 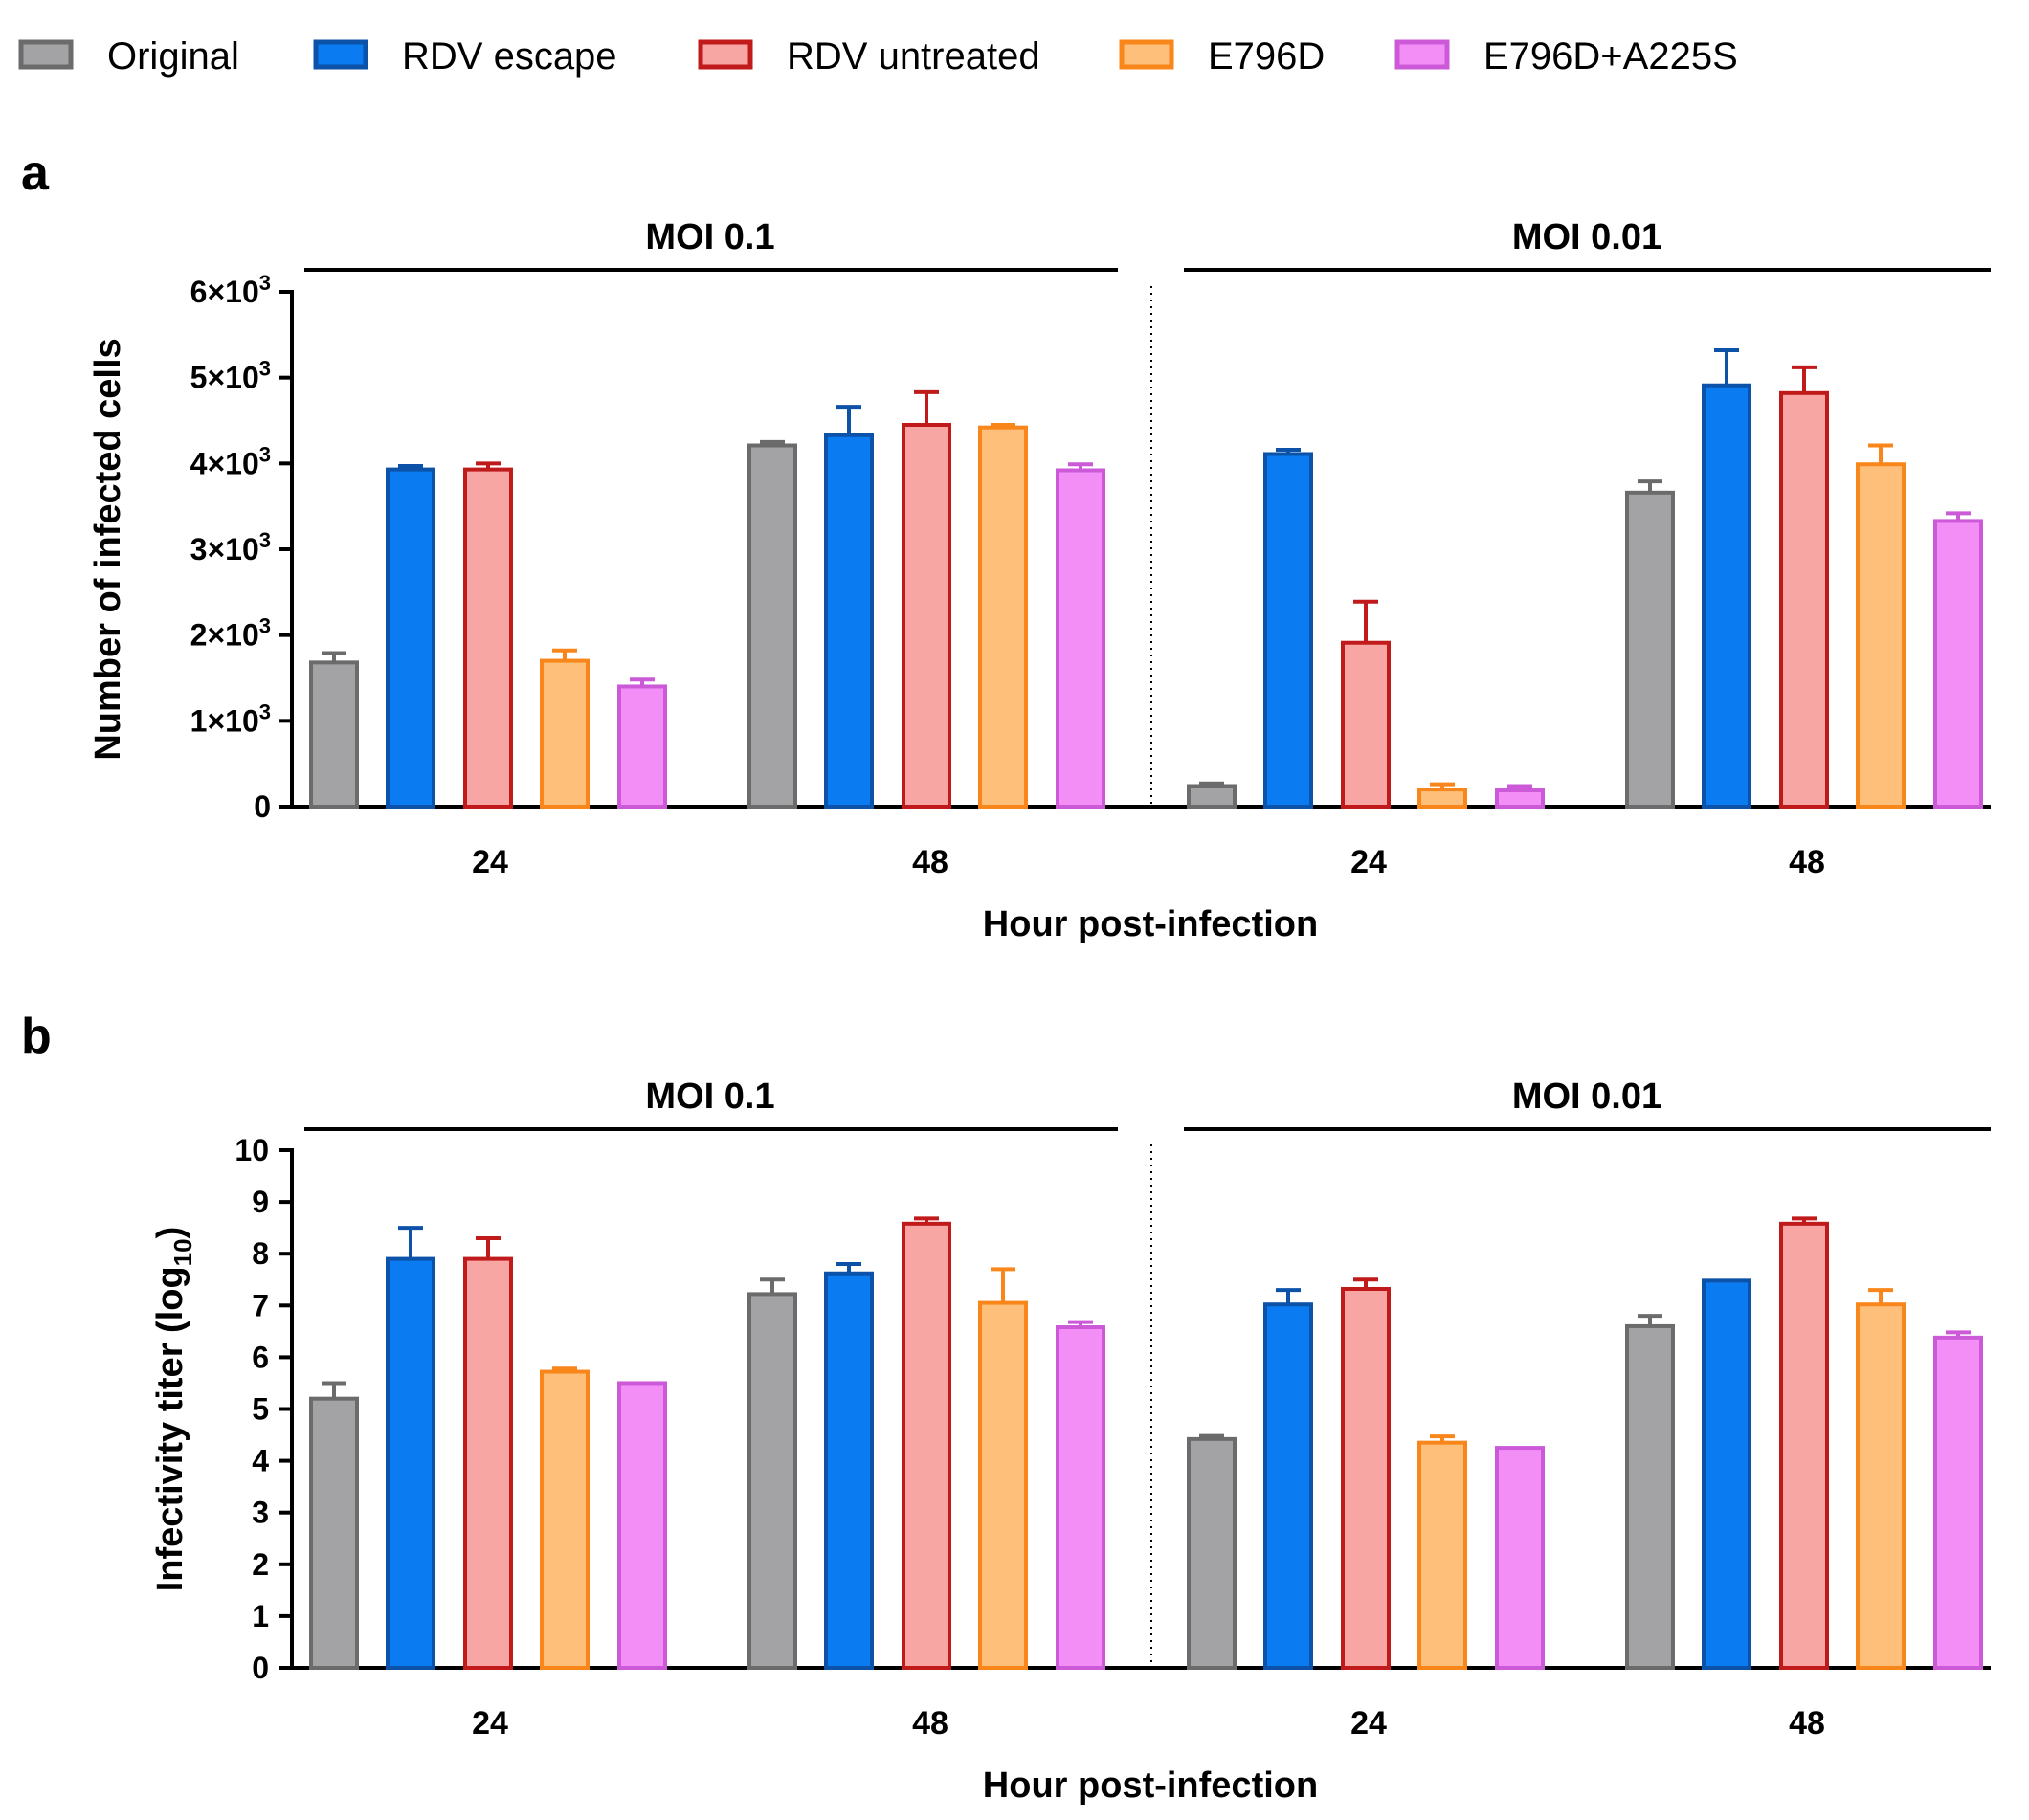 I want to click on y-tick-label-2: 2, so click(x=260, y=1565).